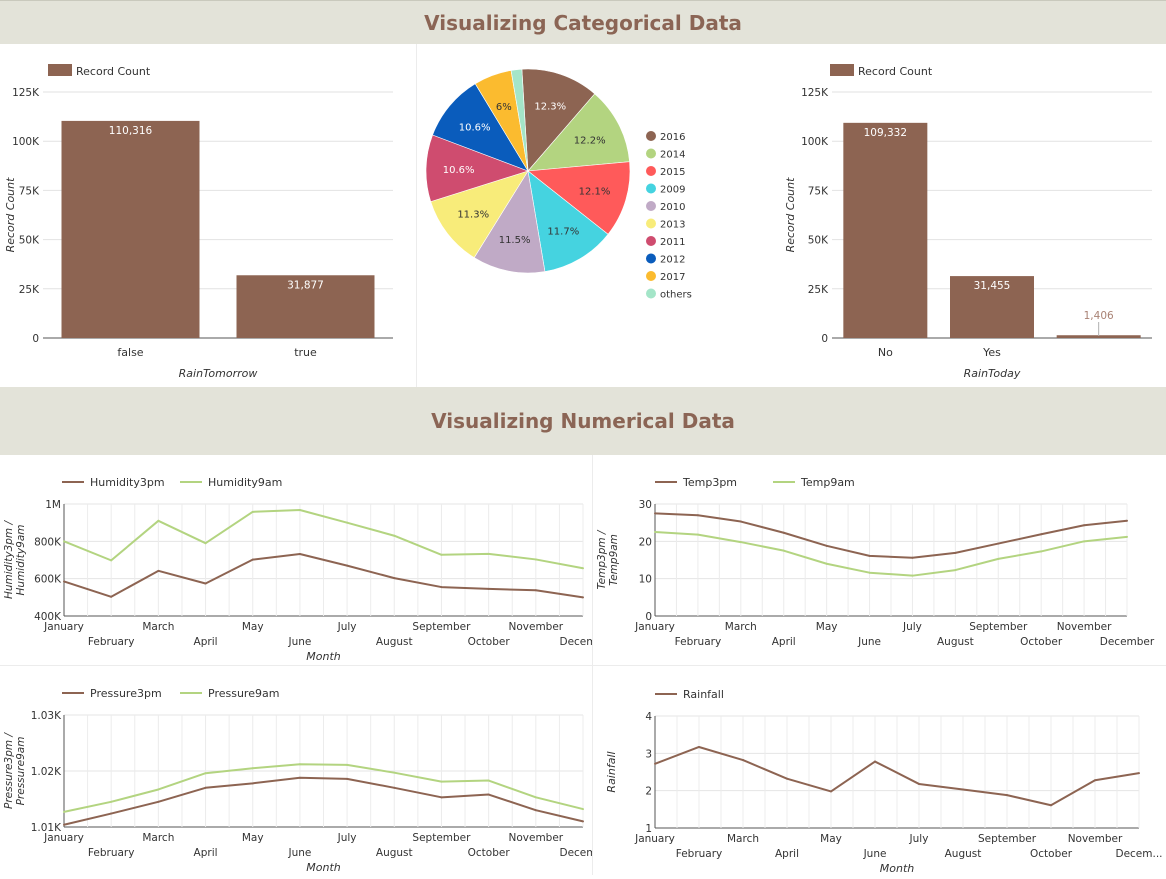 This screenshot has width=1166, height=879. What do you see at coordinates (645, 580) in the screenshot?
I see `y-tick-label: 10` at bounding box center [645, 580].